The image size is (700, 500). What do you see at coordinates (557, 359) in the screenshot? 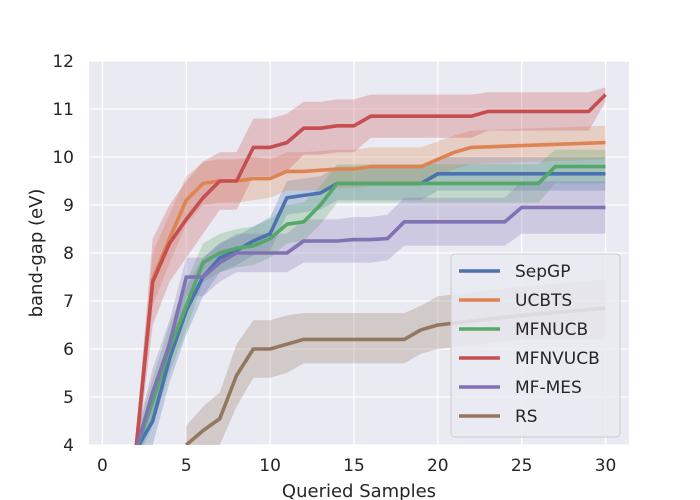
I see `legend-label-mfnvucb: MFNVUCB` at bounding box center [557, 359].